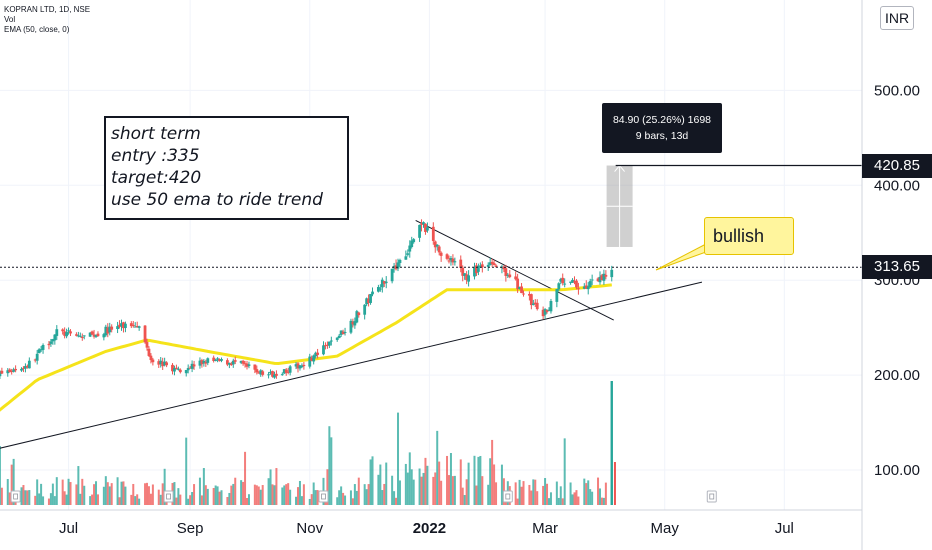  Describe the element at coordinates (897, 90) in the screenshot. I see `y-tick-0: 500.00` at that location.